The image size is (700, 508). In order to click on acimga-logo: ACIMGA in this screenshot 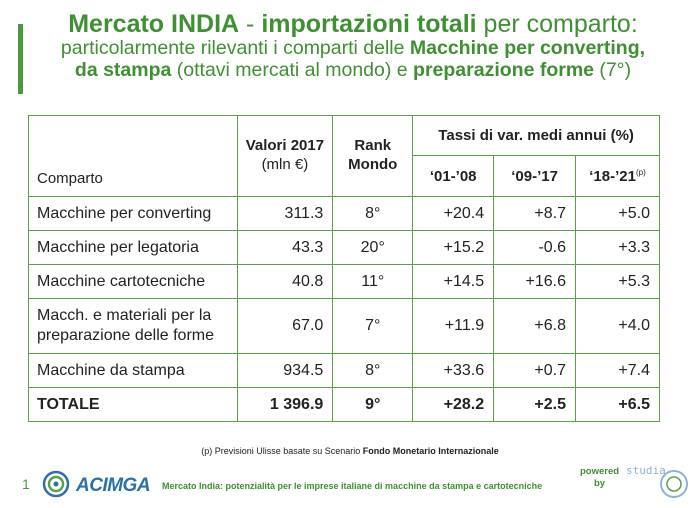, I will do `click(95, 484)`.